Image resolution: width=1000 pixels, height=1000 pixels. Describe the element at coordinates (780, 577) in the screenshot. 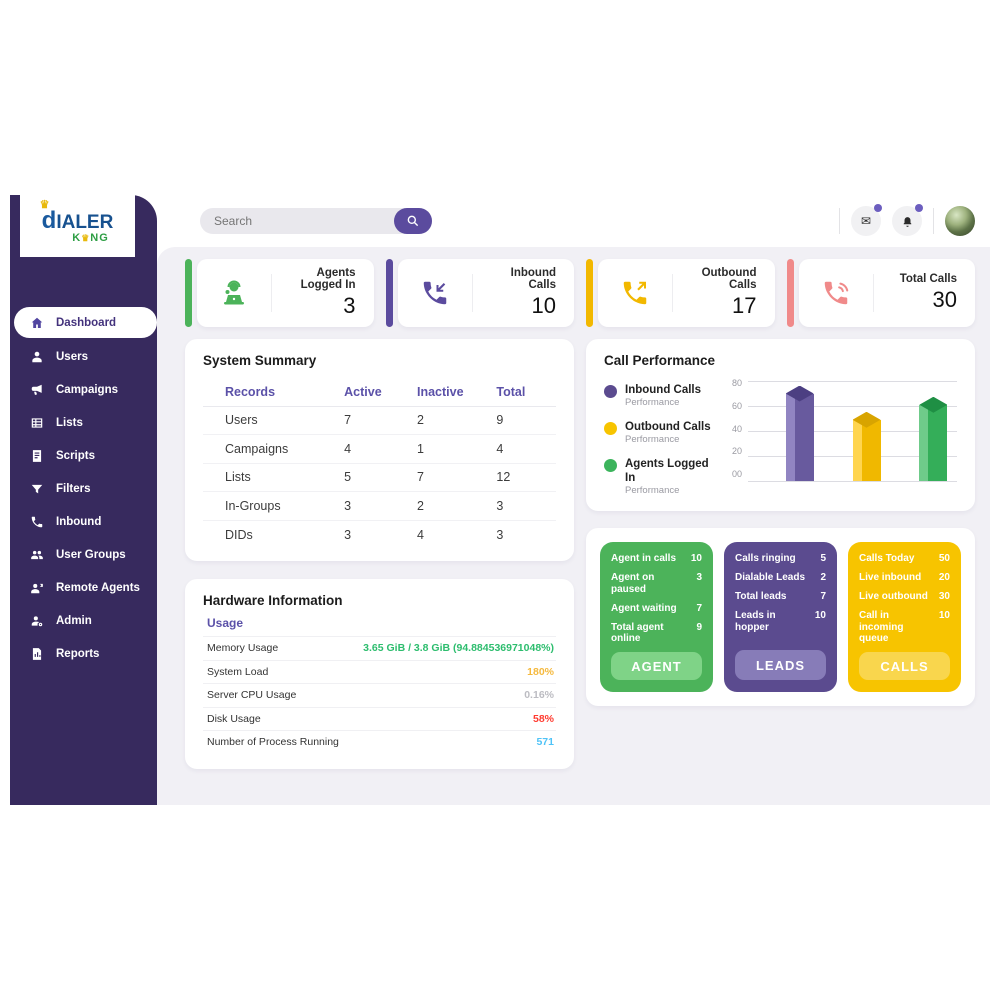

I see `panel-row: Dialable Leads 2` at that location.